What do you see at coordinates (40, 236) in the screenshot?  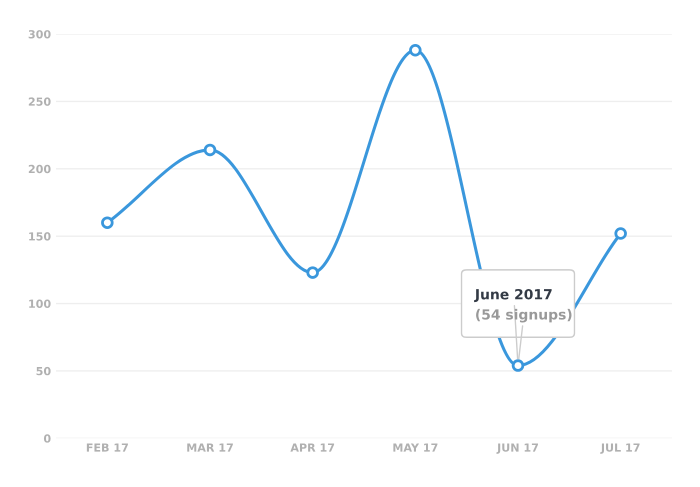 I see `y-tick-label: 150` at bounding box center [40, 236].